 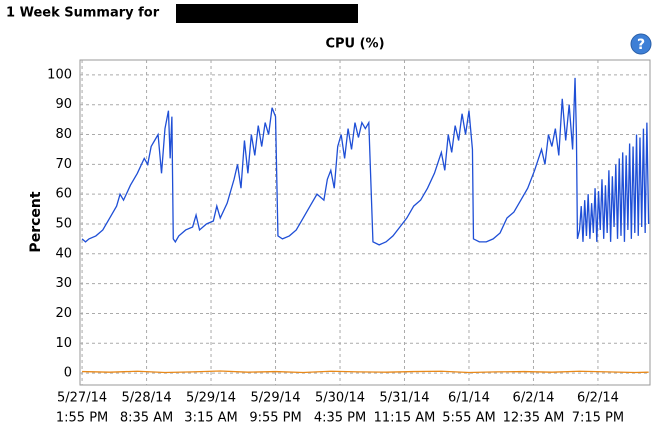 What do you see at coordinates (63, 104) in the screenshot?
I see `y-tick-label: 90` at bounding box center [63, 104].